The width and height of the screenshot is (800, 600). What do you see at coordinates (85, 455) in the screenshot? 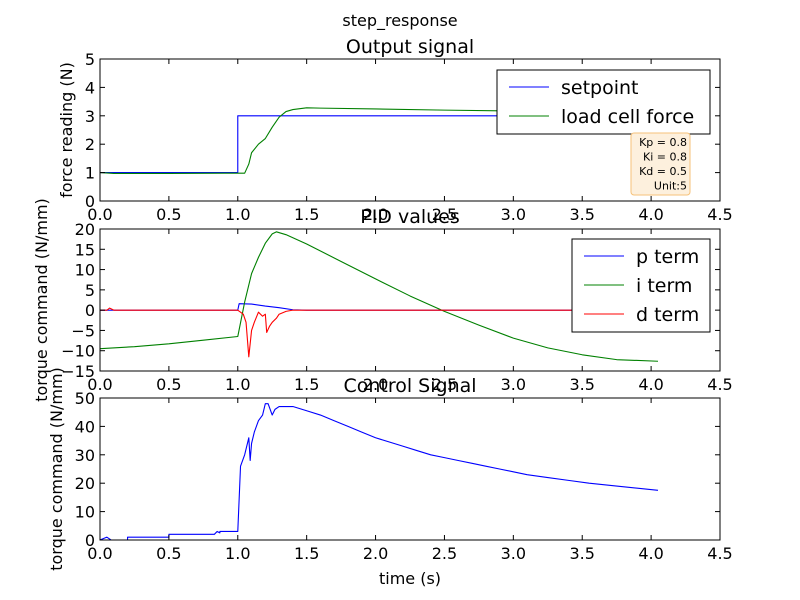
I see `y-tick-label: 30` at bounding box center [85, 455].